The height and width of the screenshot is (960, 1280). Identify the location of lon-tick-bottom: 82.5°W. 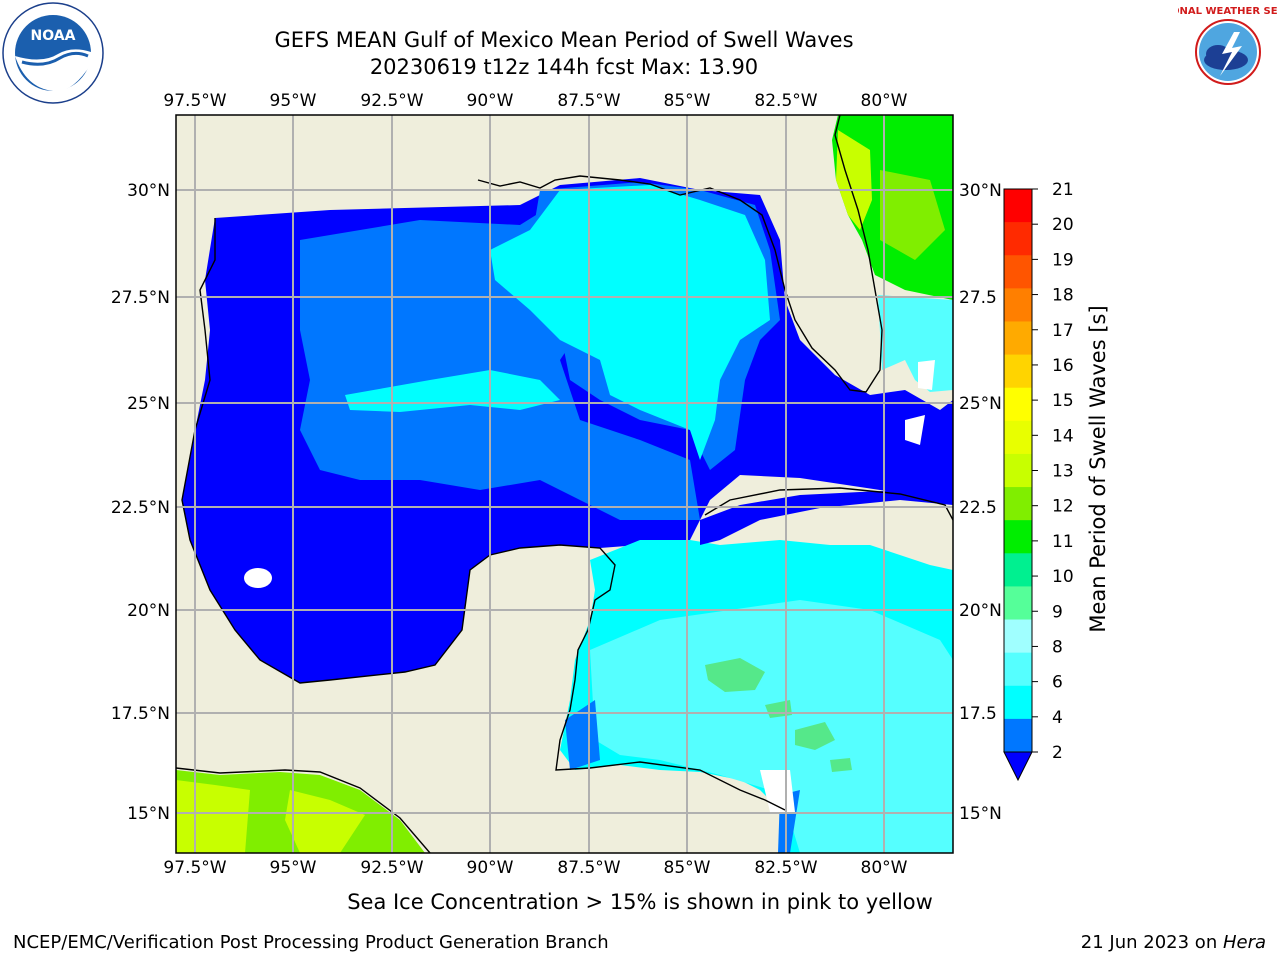
(785, 868).